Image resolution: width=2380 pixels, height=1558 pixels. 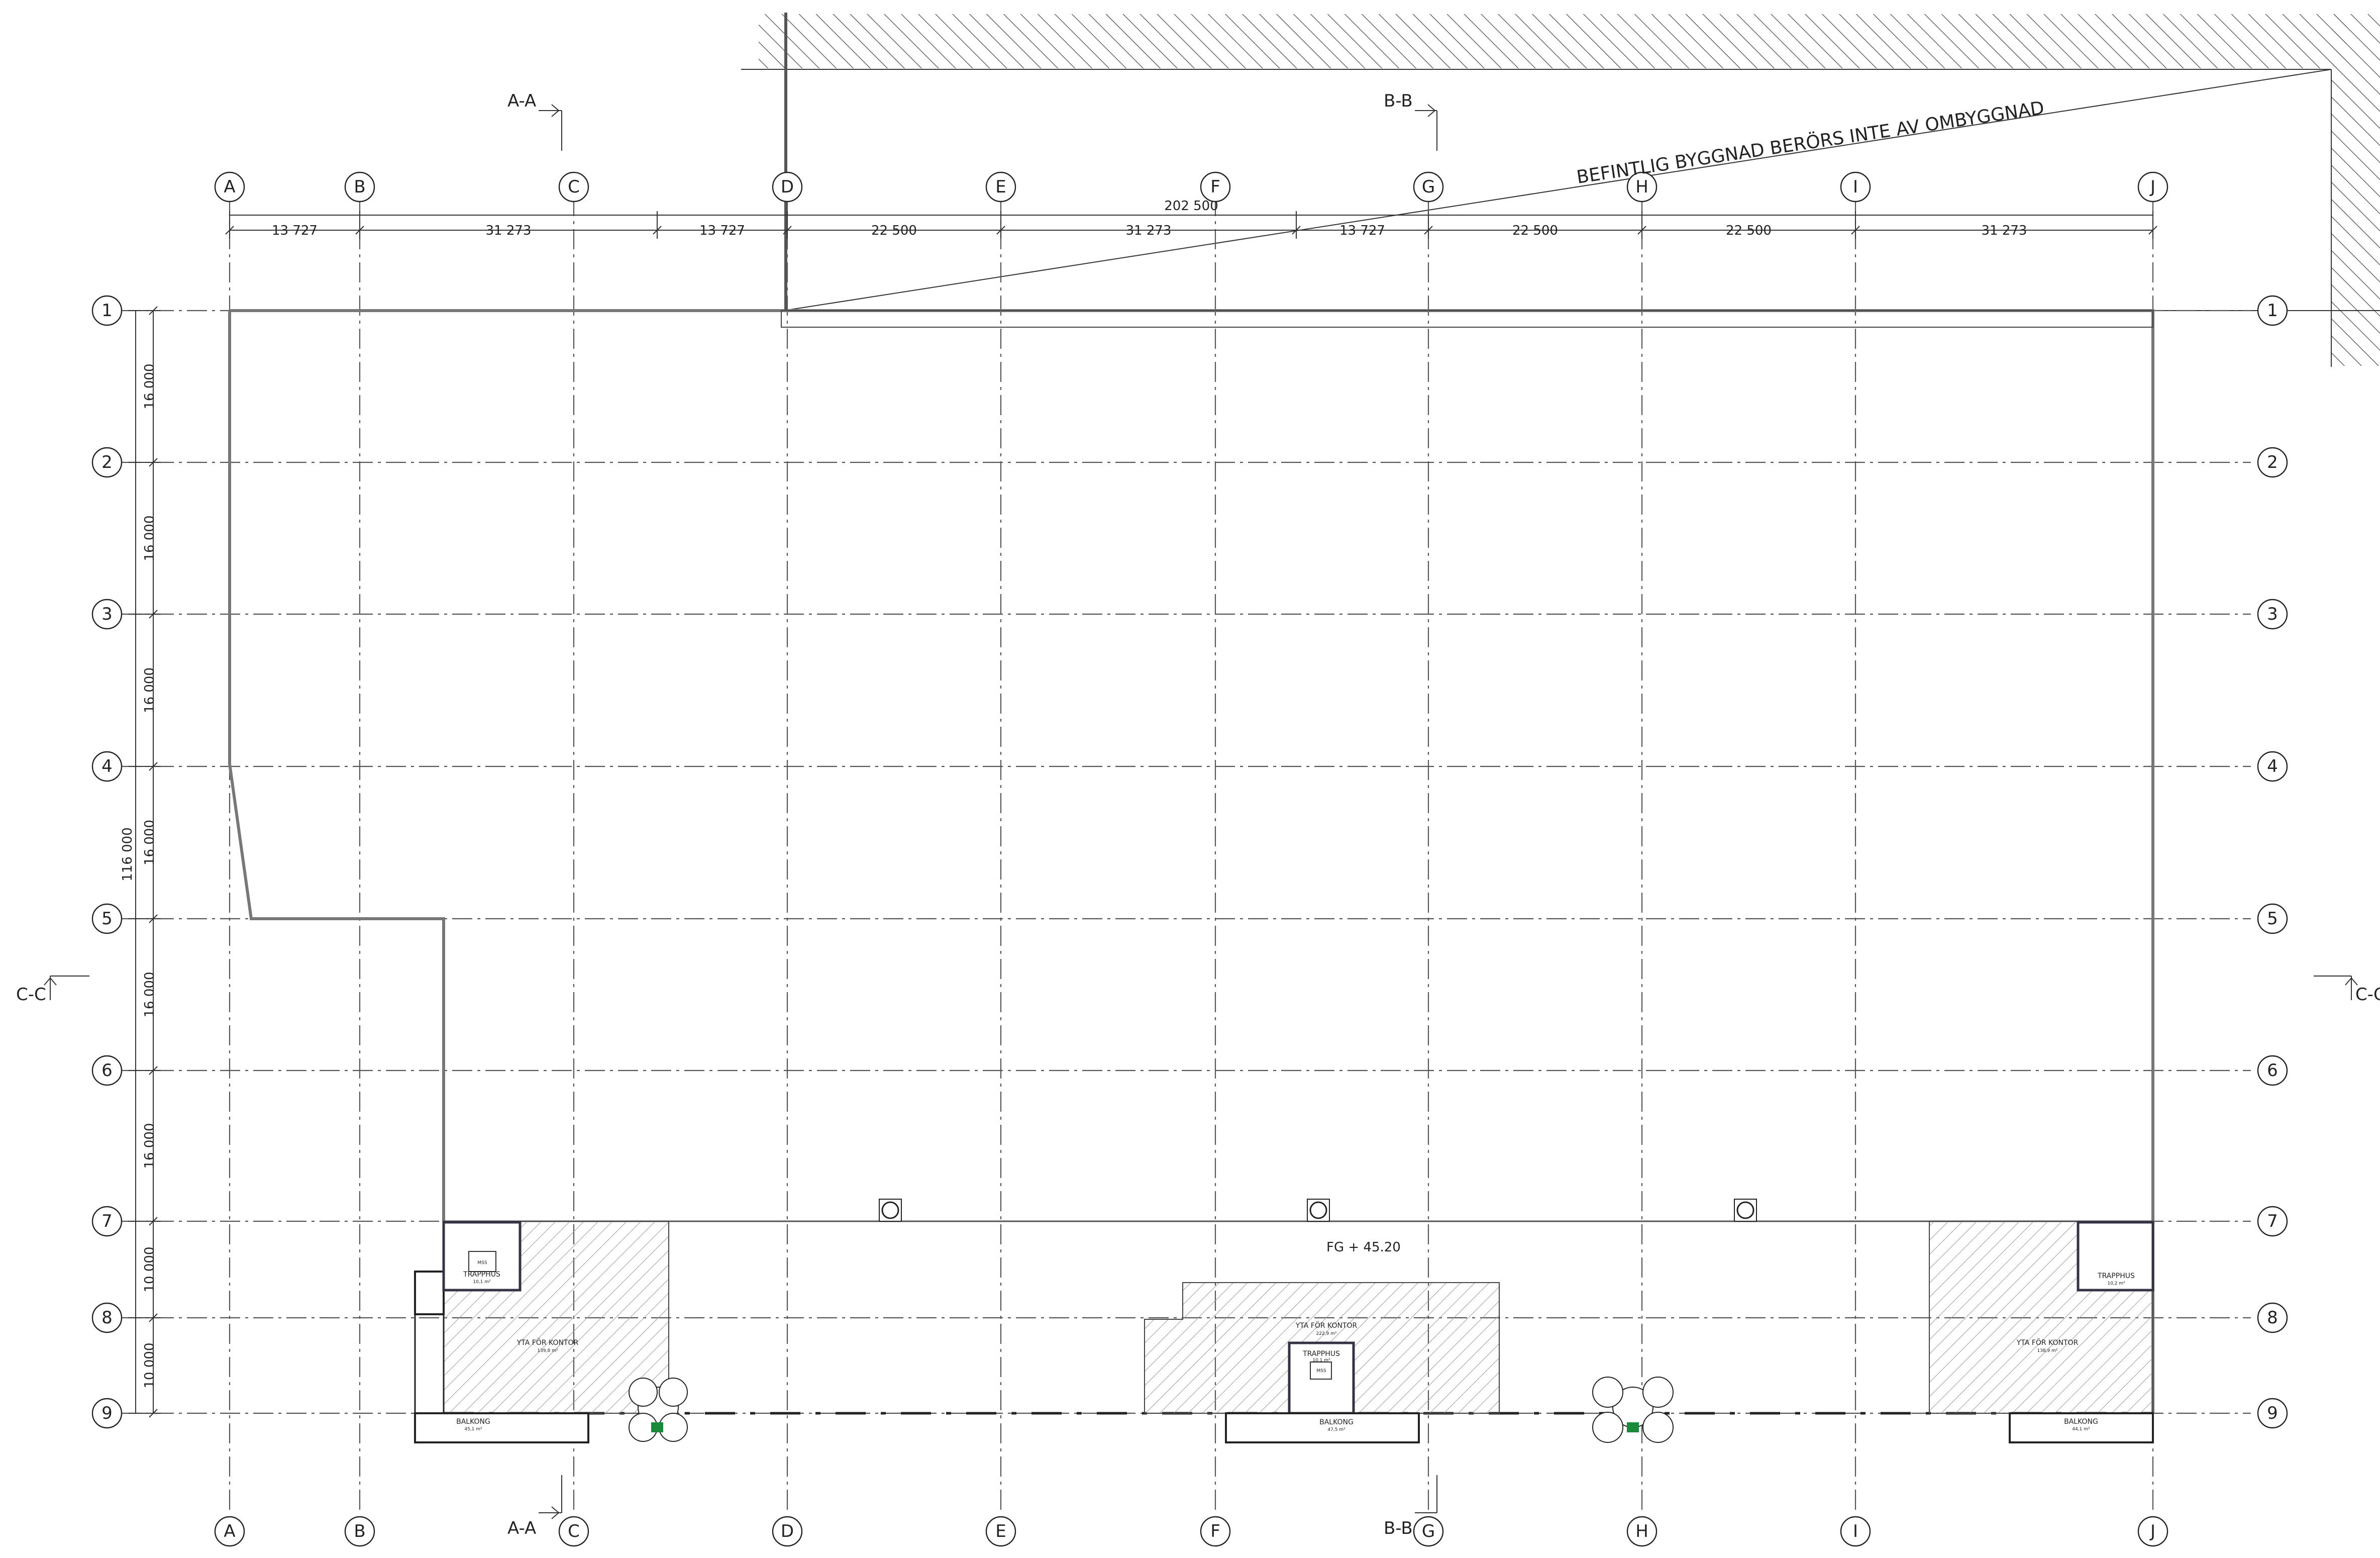 What do you see at coordinates (2004, 230) in the screenshot?
I see `bay-dimension-9: 31 273` at bounding box center [2004, 230].